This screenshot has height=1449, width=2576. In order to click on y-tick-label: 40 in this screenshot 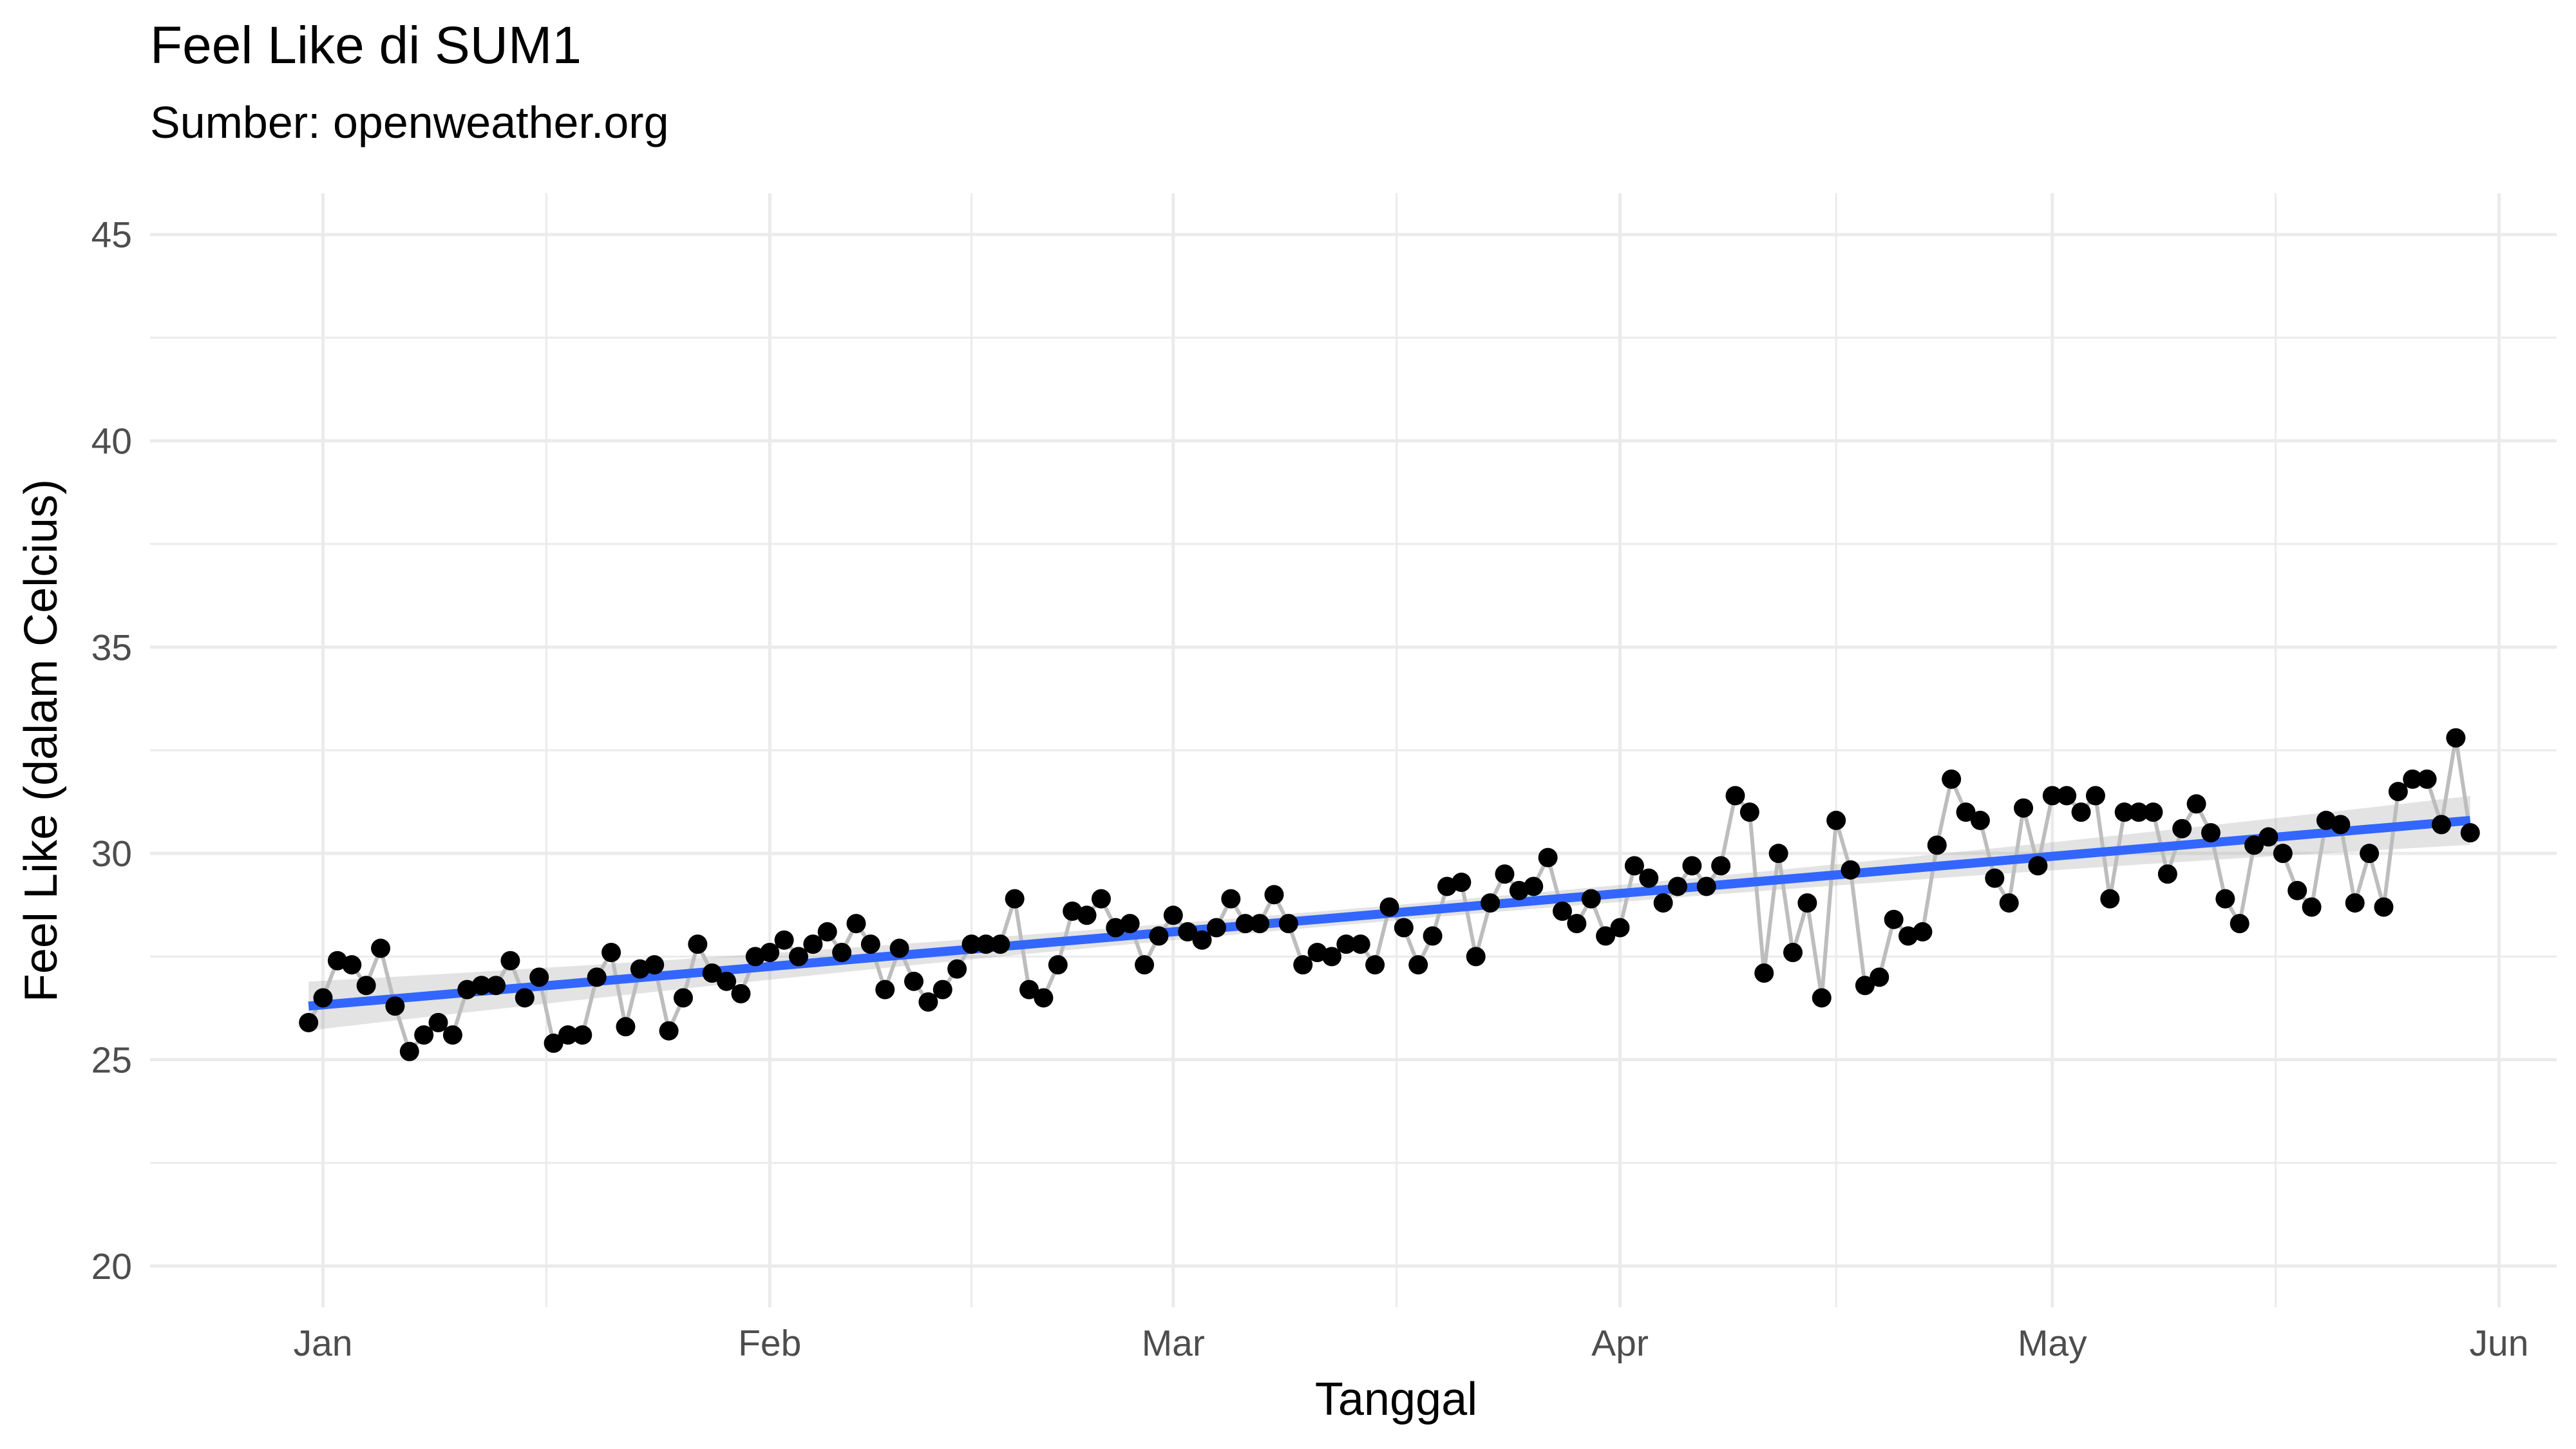, I will do `click(112, 442)`.